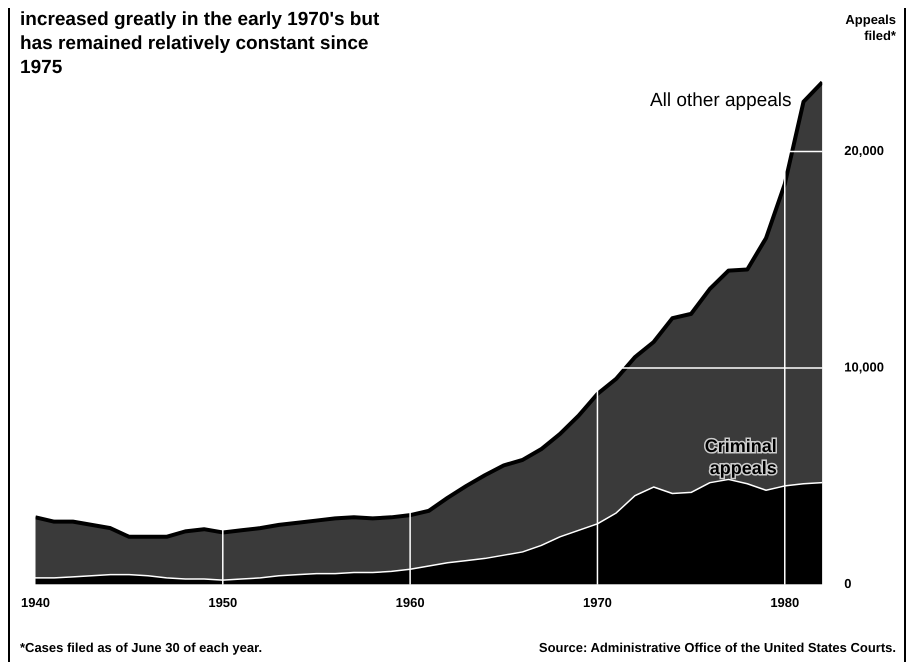  I want to click on y-axis-title: Appeals filed*, so click(870, 28).